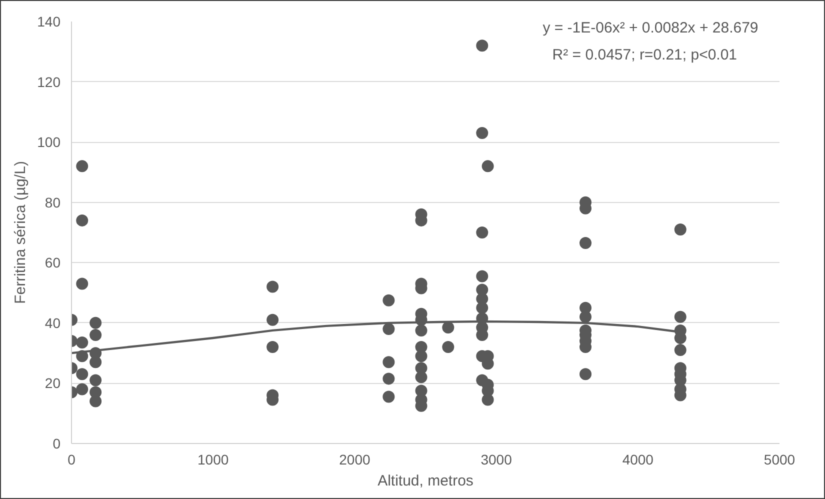 The width and height of the screenshot is (825, 499). Describe the element at coordinates (645, 55) in the screenshot. I see `annotation: R² = 0.0457; r=0.21; p<0.01` at that location.